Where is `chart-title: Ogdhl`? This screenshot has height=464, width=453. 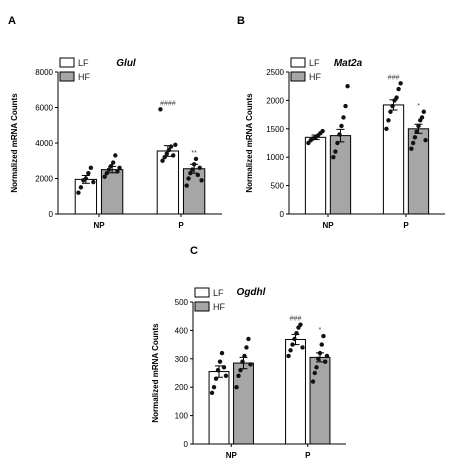
chart-title: Ogdhl is located at coordinates (251, 292).